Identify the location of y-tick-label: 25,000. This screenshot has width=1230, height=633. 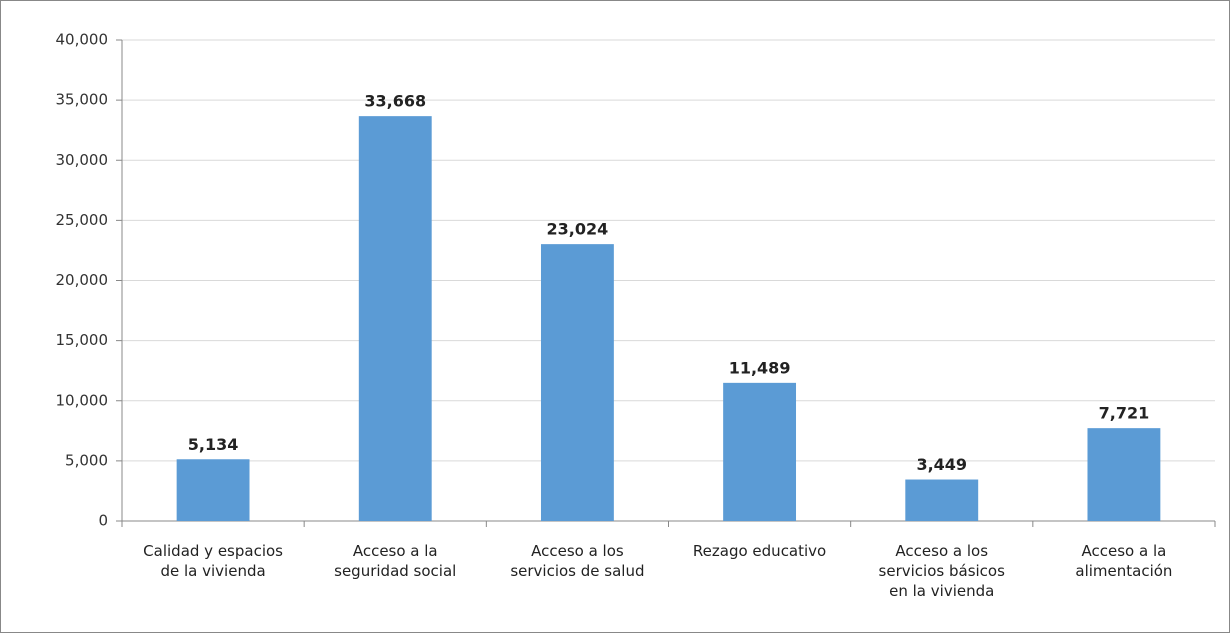
(82, 220).